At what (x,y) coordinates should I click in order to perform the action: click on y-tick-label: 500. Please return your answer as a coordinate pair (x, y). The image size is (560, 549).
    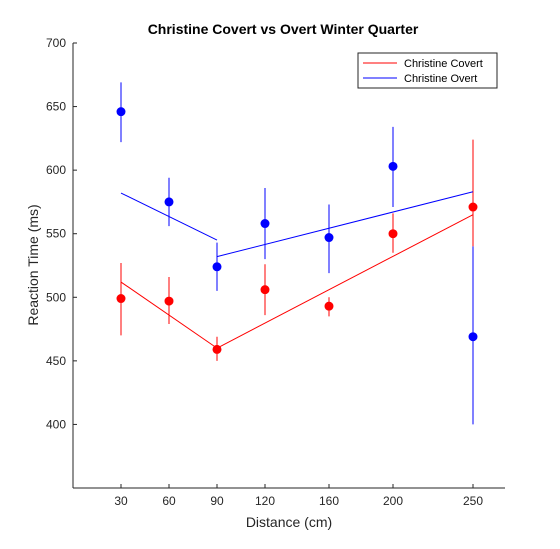
    Looking at the image, I should click on (56, 297).